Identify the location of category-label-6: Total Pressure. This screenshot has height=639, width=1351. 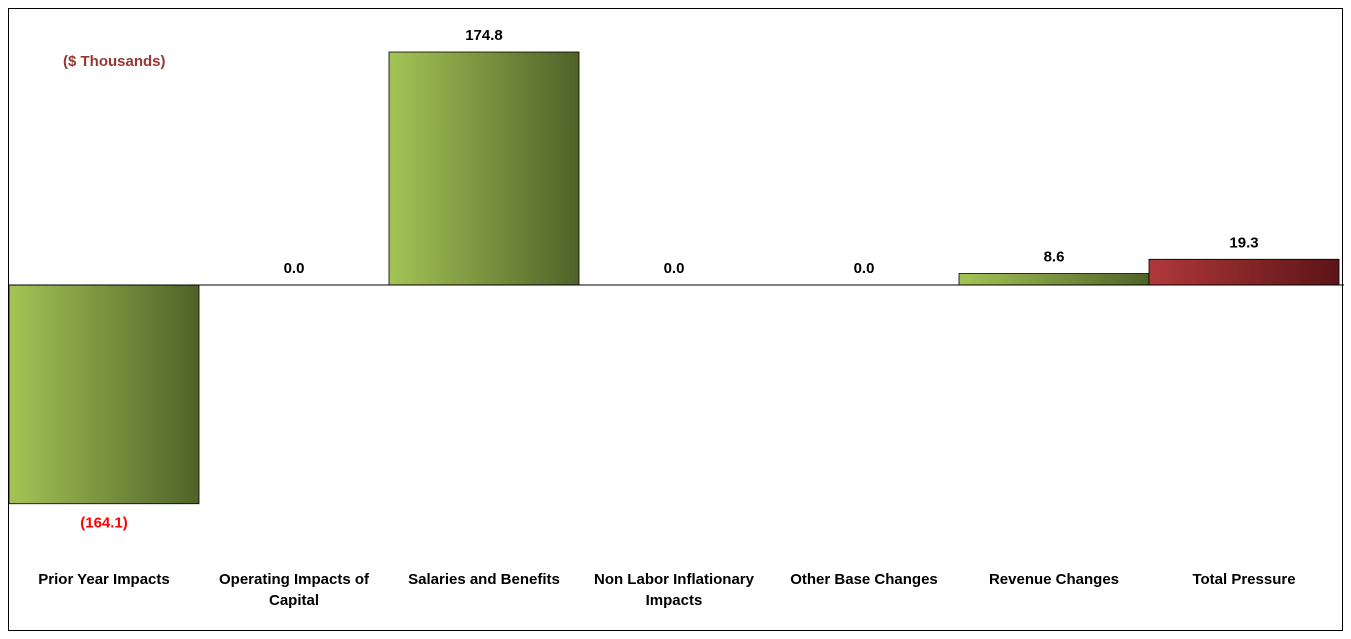
(1244, 579).